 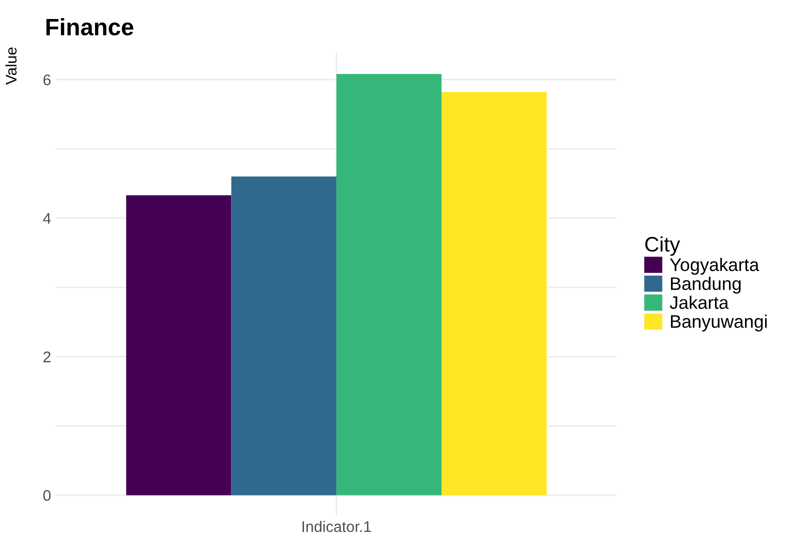 I want to click on legend-label: Jakarta, so click(x=699, y=302).